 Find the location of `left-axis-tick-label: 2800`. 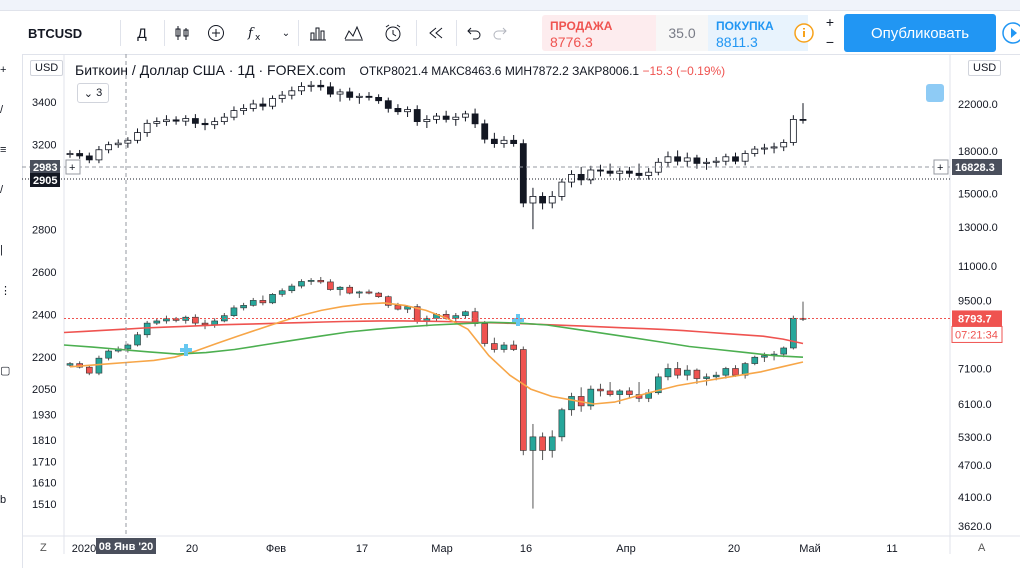

left-axis-tick-label: 2800 is located at coordinates (44, 231).